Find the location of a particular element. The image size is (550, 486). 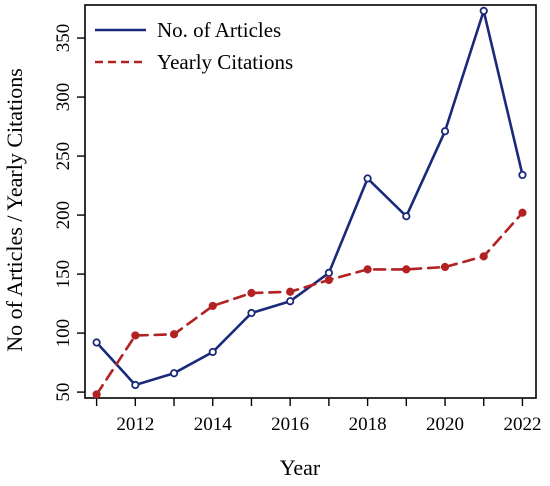

legend-label-yearly-citations: Yearly Citations is located at coordinates (225, 62).